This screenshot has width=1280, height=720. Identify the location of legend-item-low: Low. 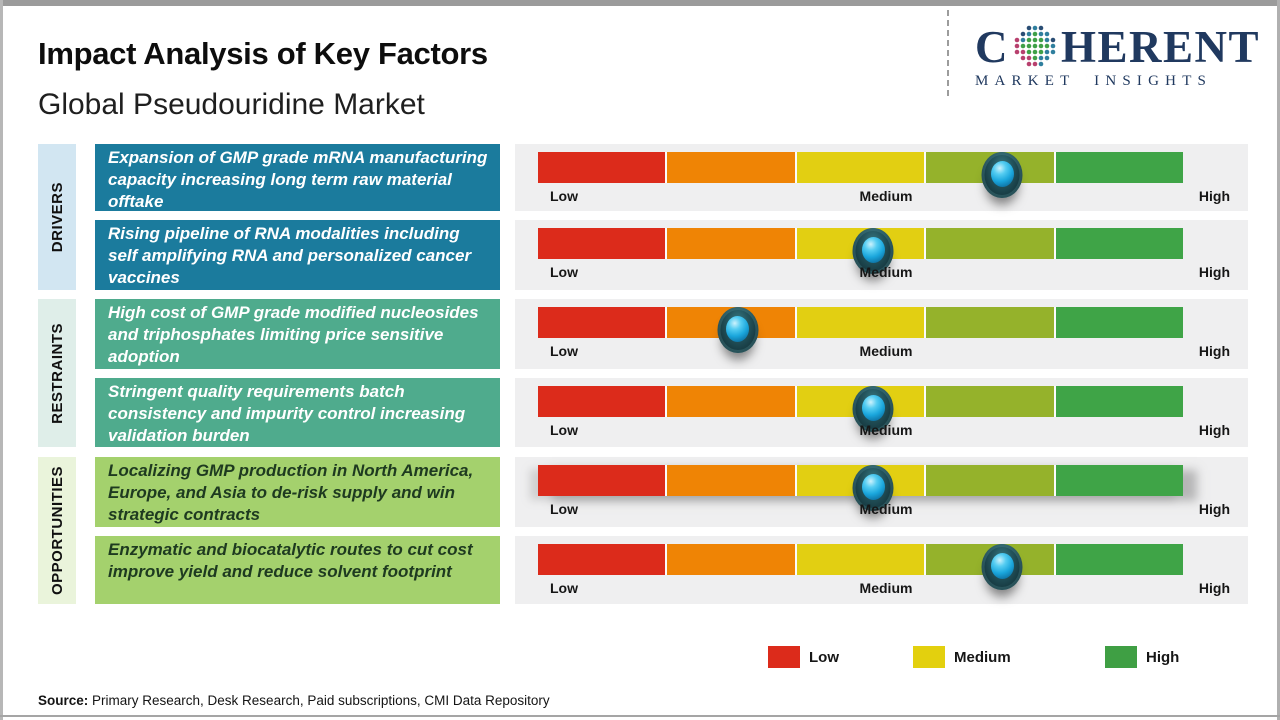
(803, 657).